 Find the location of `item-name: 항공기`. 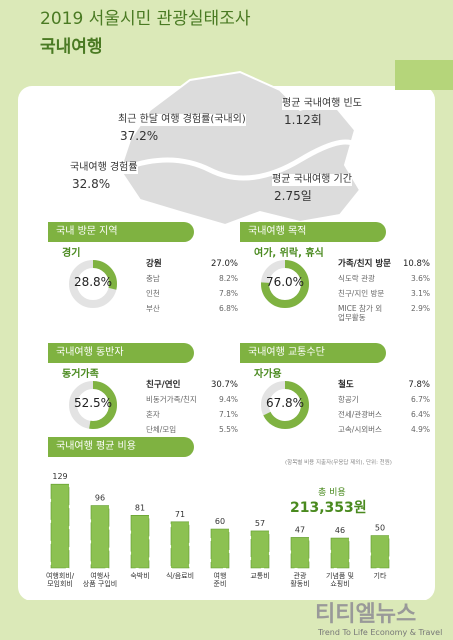

item-name: 항공기 is located at coordinates (348, 399).